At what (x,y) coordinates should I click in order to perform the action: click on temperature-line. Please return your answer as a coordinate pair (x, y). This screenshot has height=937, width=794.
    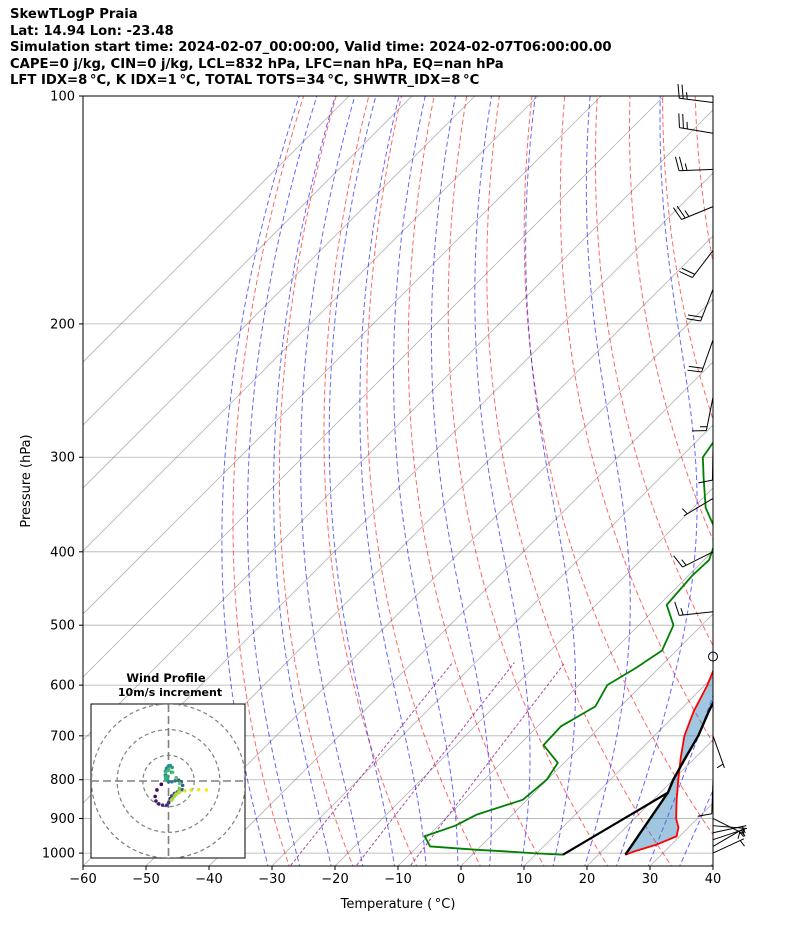
    Looking at the image, I should click on (669, 762).